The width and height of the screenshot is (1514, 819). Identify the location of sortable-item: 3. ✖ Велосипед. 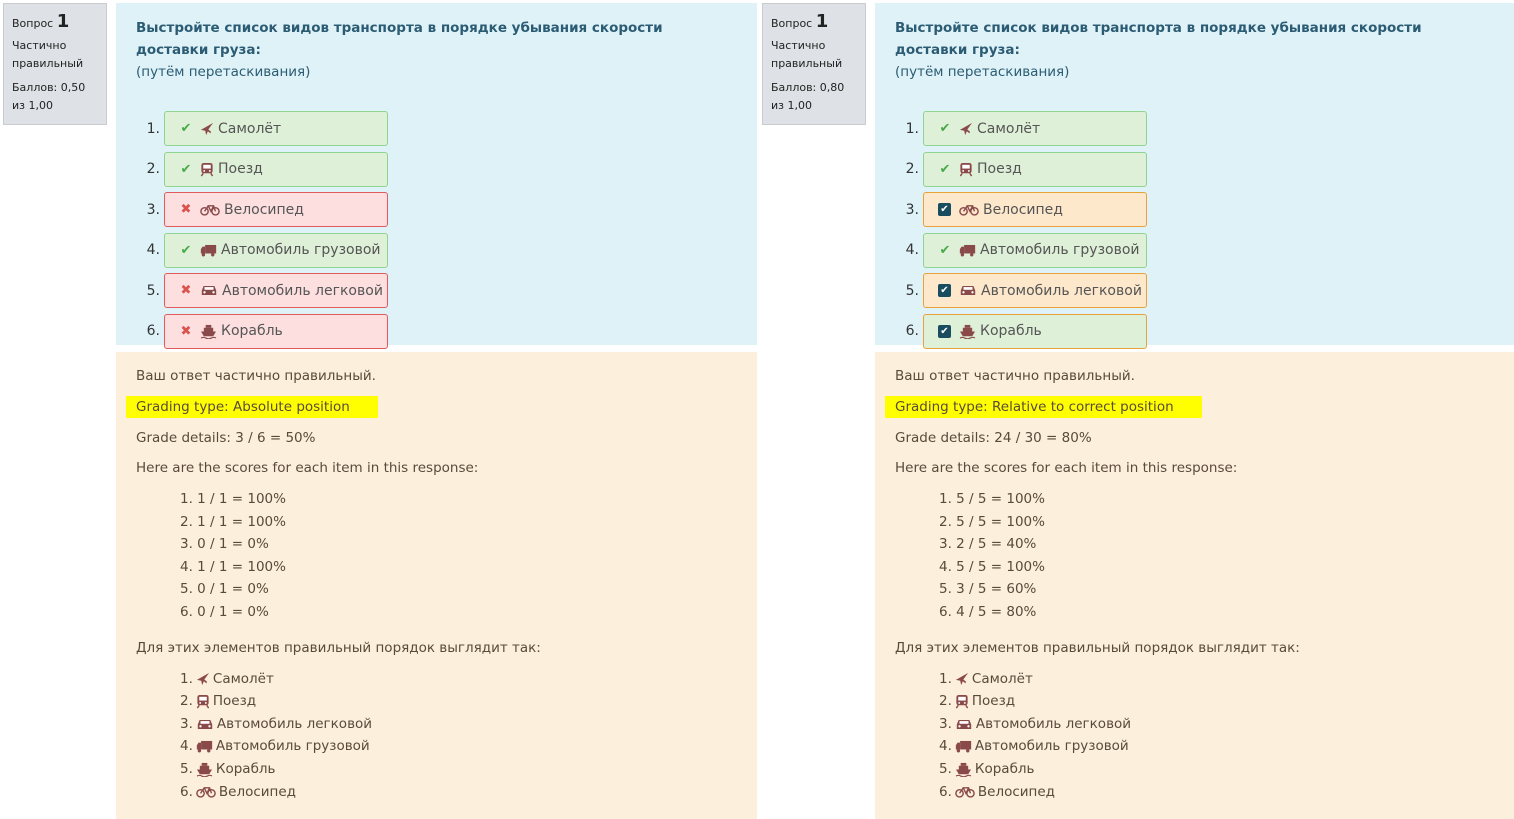
(436, 209).